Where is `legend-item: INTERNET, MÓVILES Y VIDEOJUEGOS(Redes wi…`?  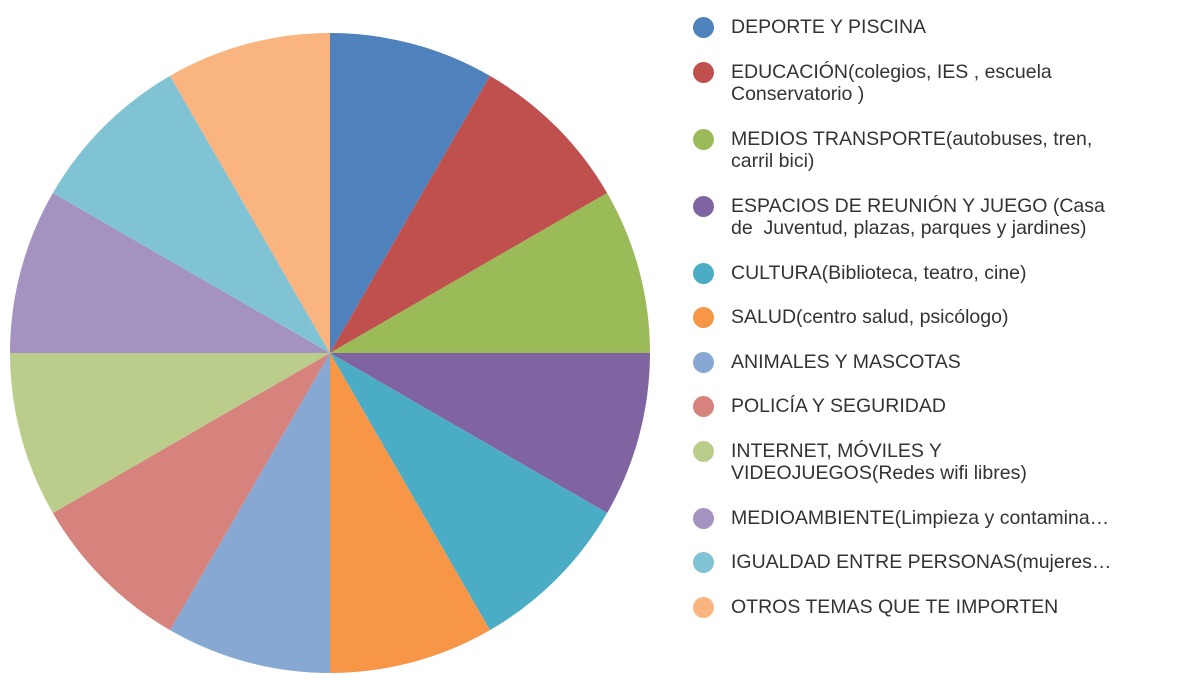 legend-item: INTERNET, MÓVILES Y VIDEOJUEGOS(Redes wi… is located at coordinates (902, 462).